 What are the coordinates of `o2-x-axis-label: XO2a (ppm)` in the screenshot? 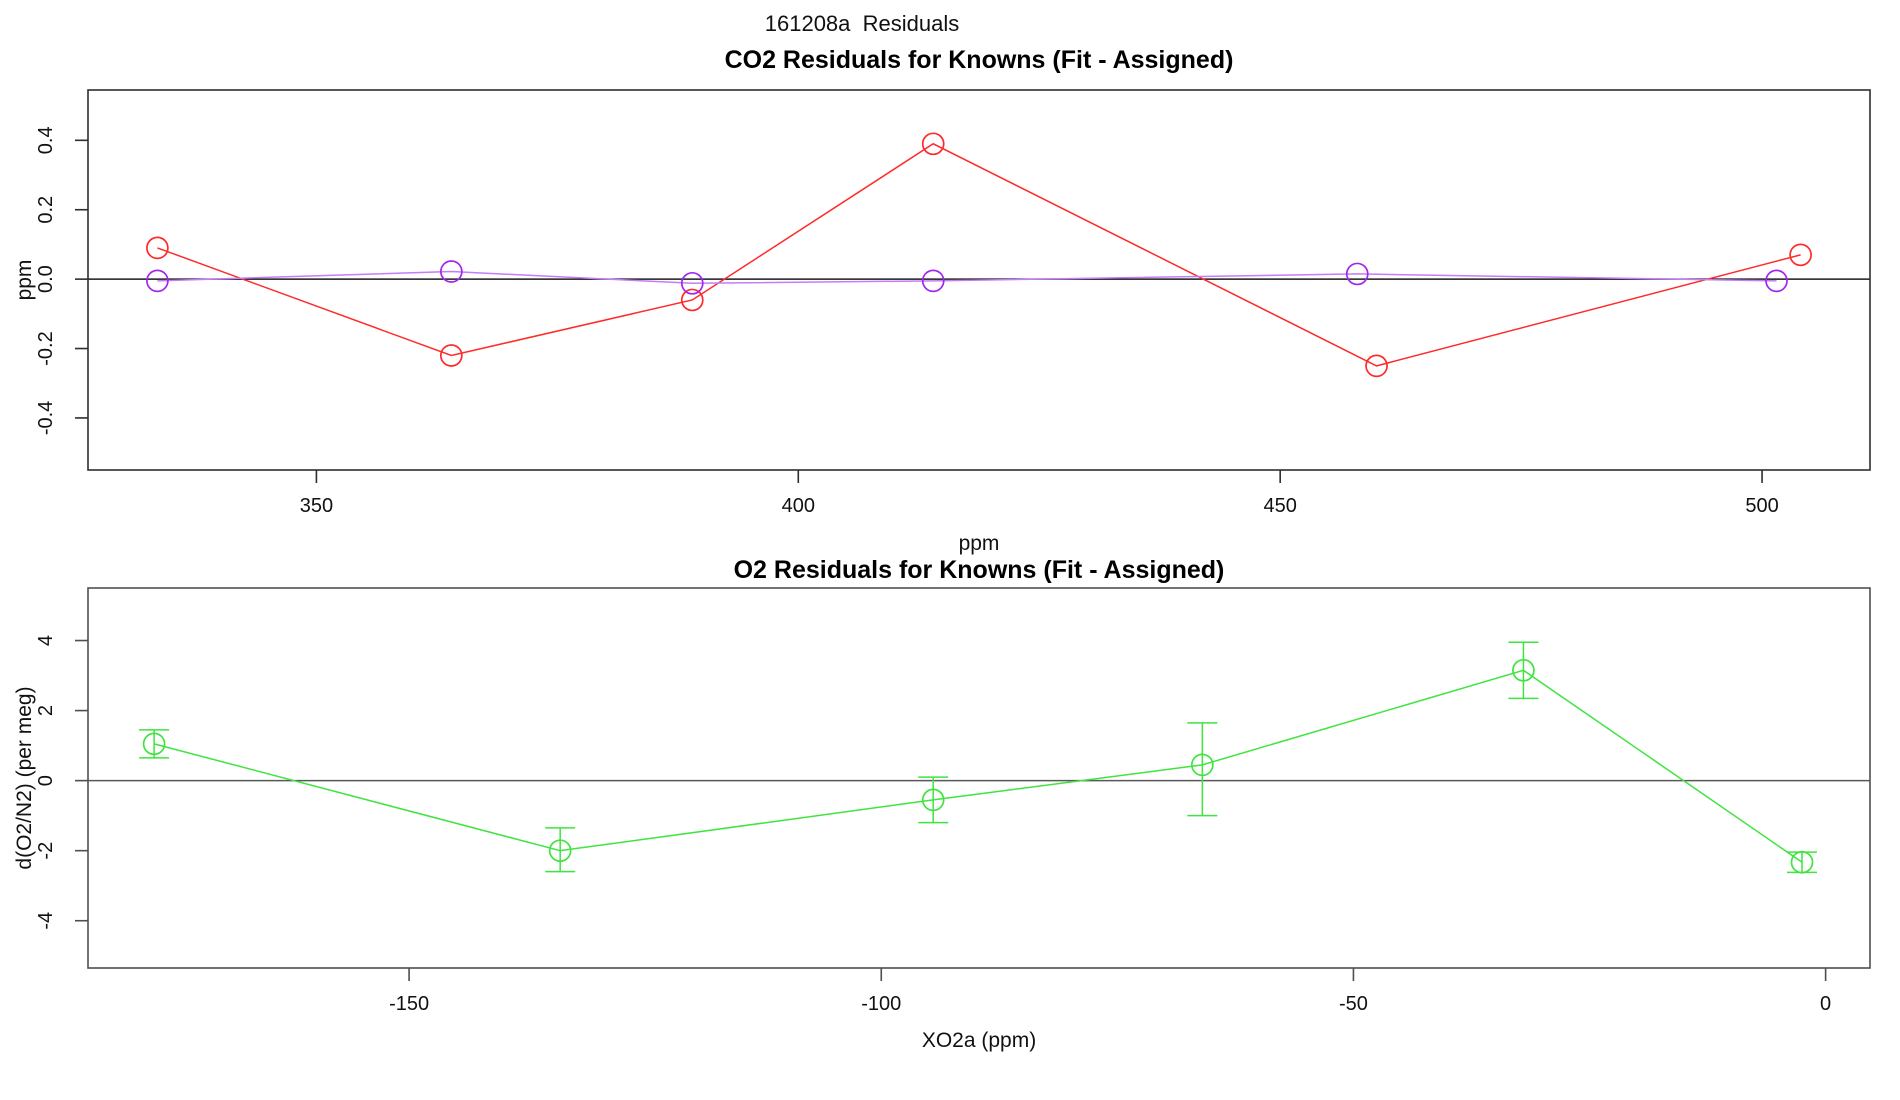 It's located at (979, 1040).